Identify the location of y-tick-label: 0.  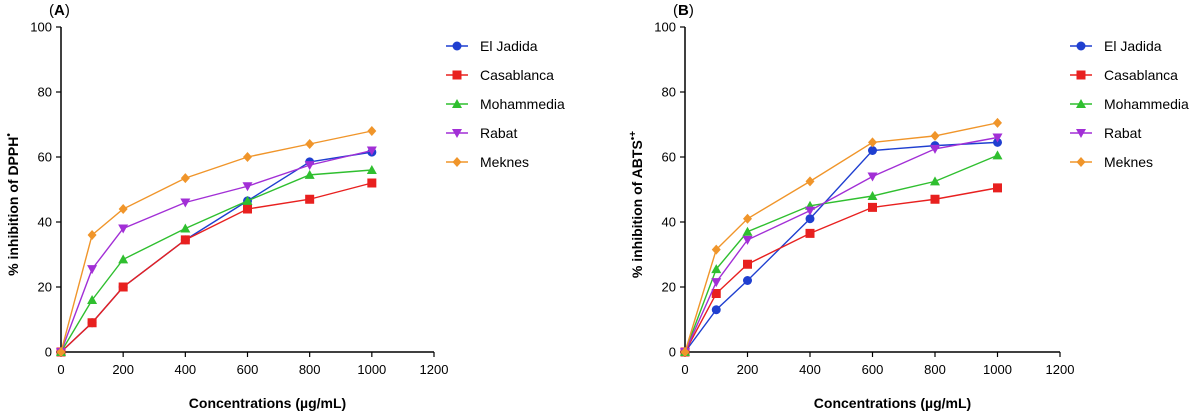
(48, 352).